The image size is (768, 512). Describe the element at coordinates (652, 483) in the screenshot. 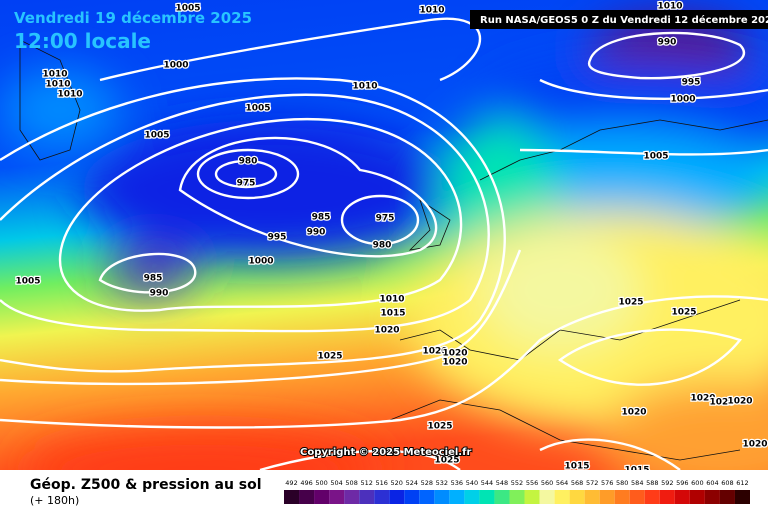

I see `scale-label: 588` at that location.